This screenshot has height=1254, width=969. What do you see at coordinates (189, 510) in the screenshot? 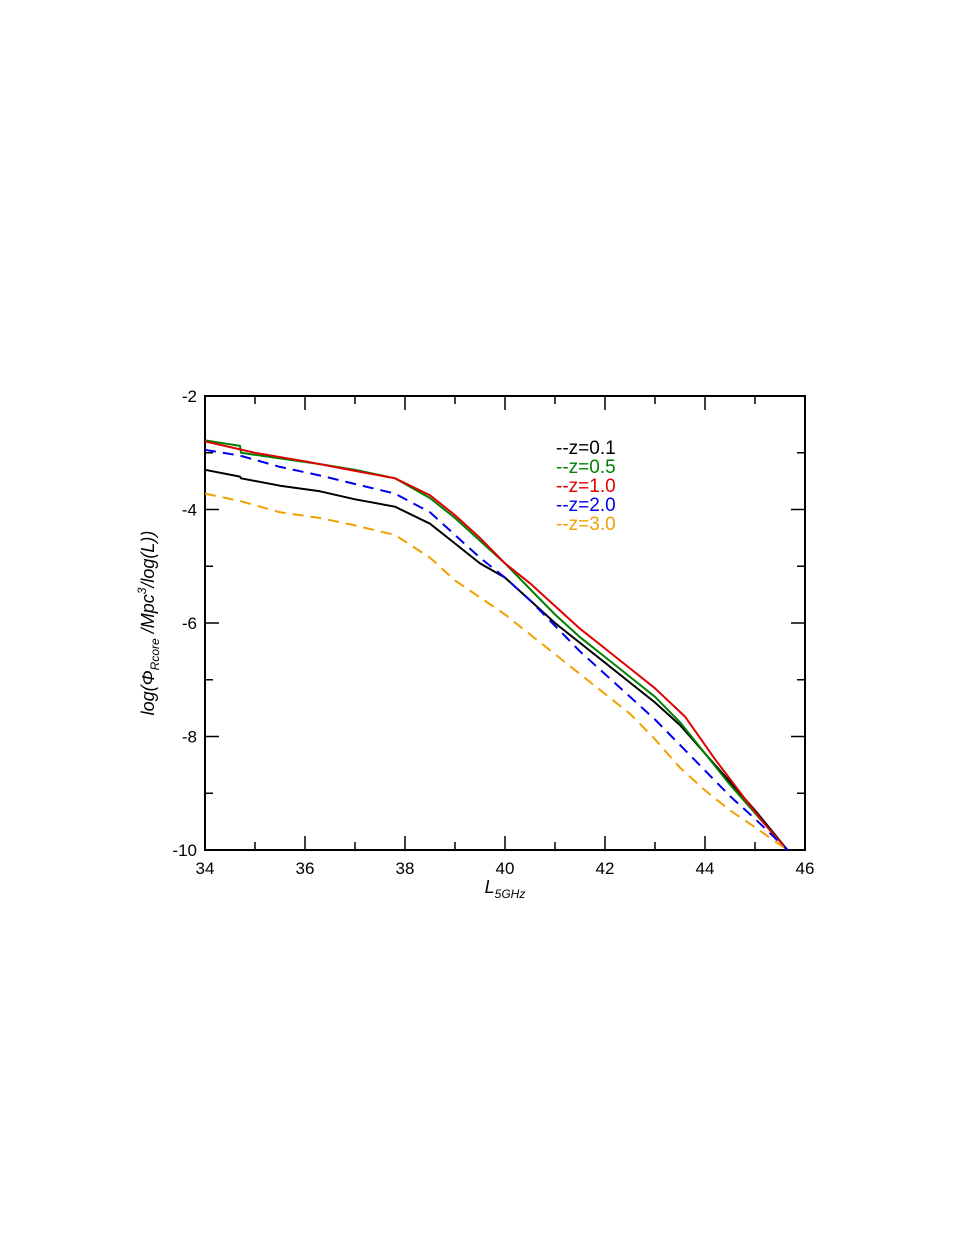
I see `y-tick-label: -4` at bounding box center [189, 510].